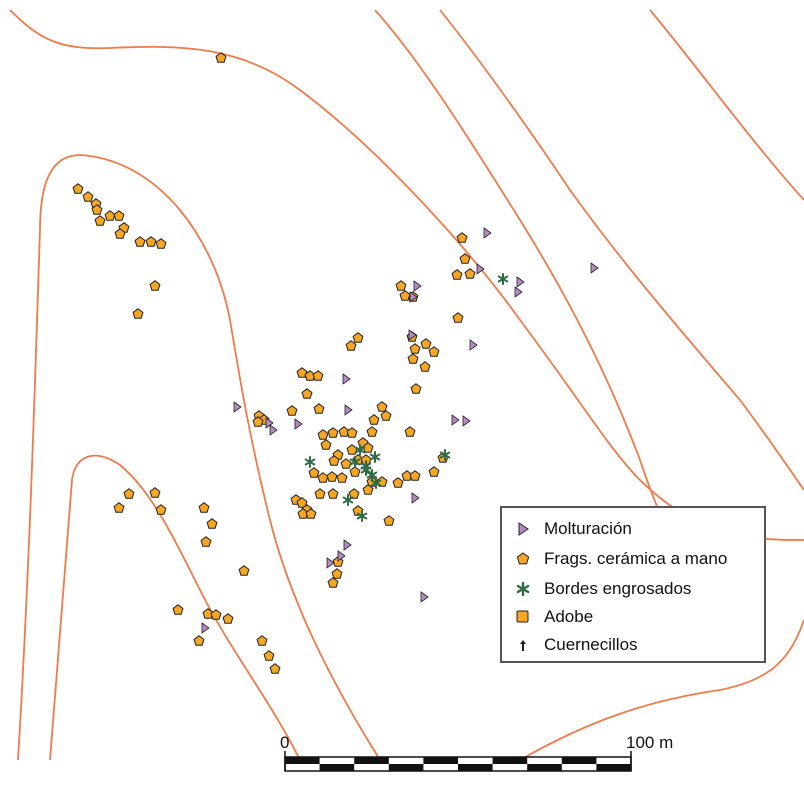  I want to click on contour-line, so click(726, 105).